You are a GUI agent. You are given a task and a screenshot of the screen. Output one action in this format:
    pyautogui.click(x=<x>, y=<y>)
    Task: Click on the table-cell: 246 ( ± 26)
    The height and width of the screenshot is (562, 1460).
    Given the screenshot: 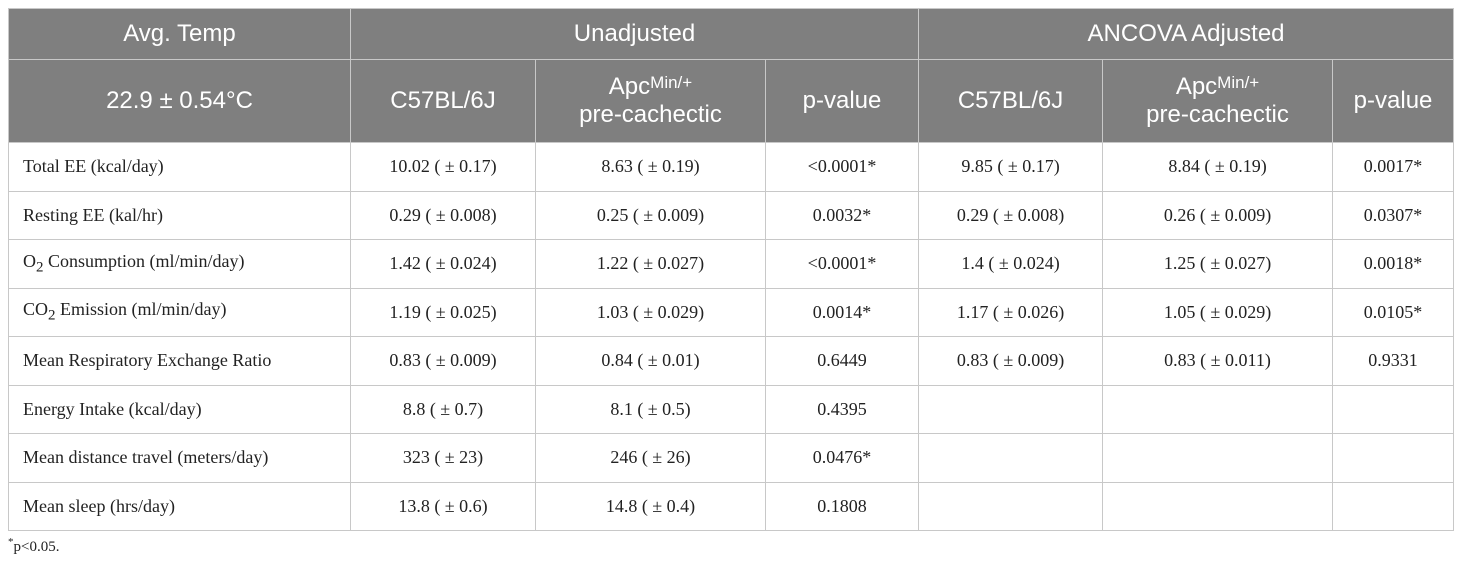 What is the action you would take?
    pyautogui.click(x=650, y=458)
    